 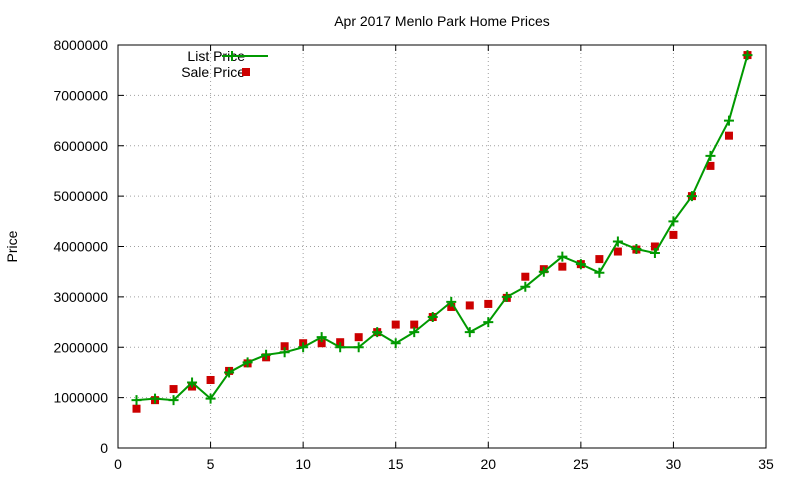 I want to click on y-tick-label: 3000000, so click(x=80, y=297).